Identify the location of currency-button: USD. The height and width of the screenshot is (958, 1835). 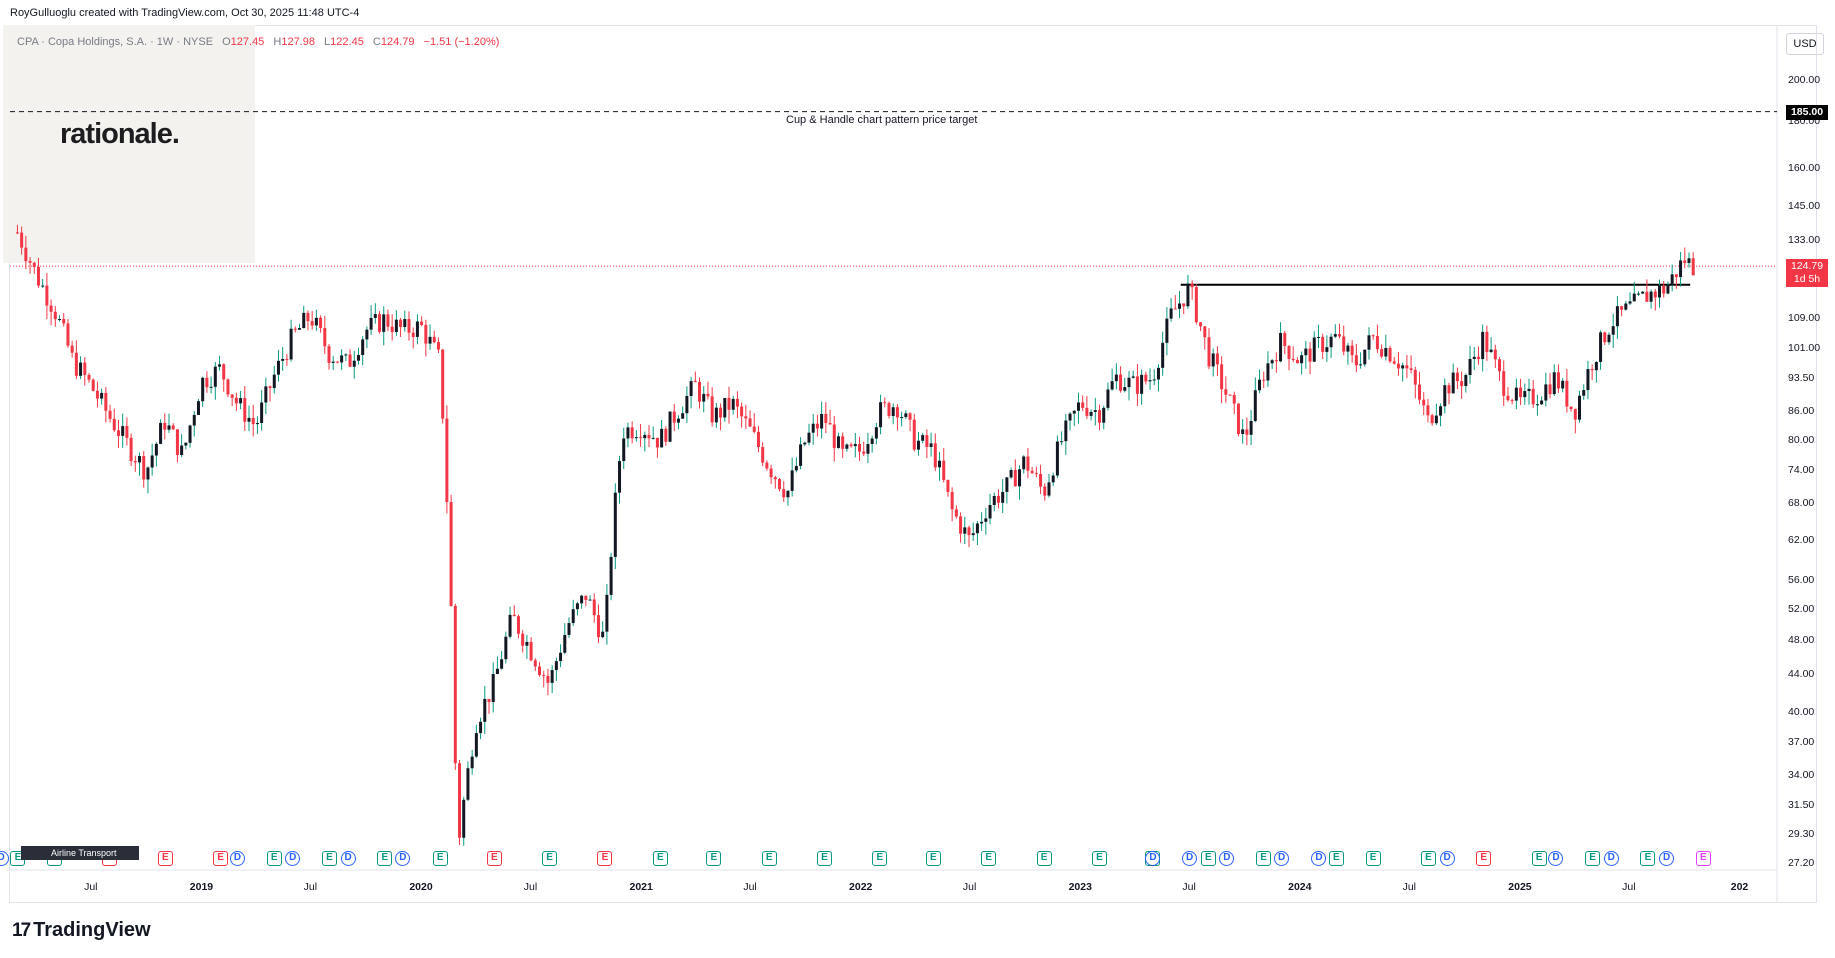
(1805, 44).